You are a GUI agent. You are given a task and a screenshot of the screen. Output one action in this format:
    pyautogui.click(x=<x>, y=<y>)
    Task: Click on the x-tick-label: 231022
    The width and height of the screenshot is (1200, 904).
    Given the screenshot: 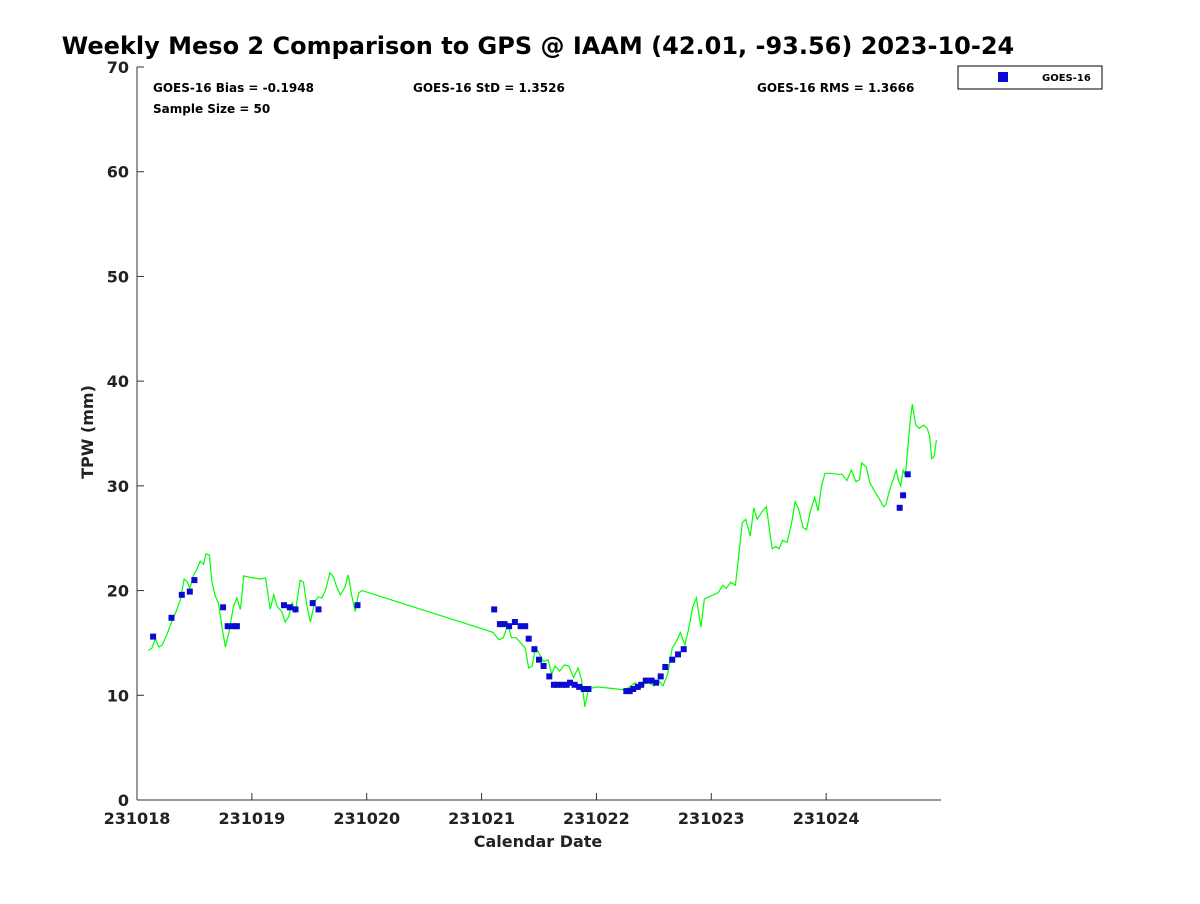 What is the action you would take?
    pyautogui.click(x=596, y=818)
    